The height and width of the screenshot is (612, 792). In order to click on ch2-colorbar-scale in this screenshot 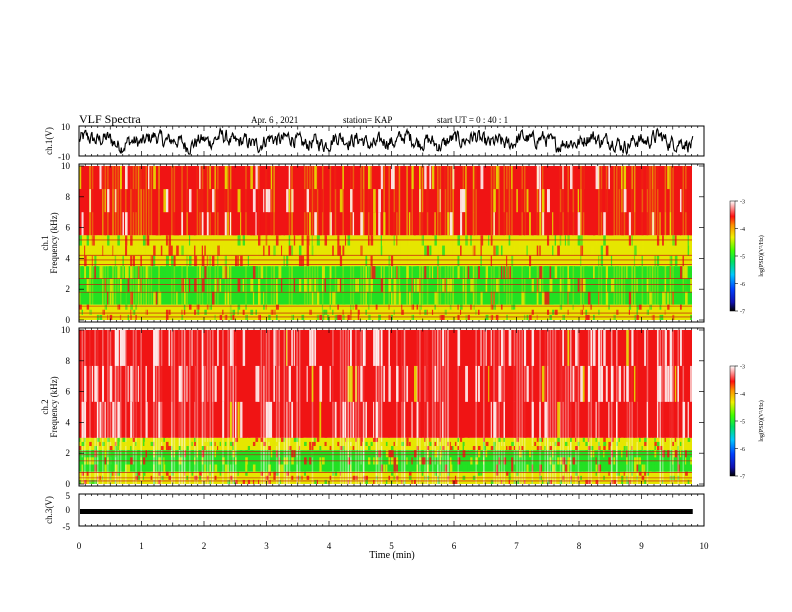, I will do `click(732, 421)`.